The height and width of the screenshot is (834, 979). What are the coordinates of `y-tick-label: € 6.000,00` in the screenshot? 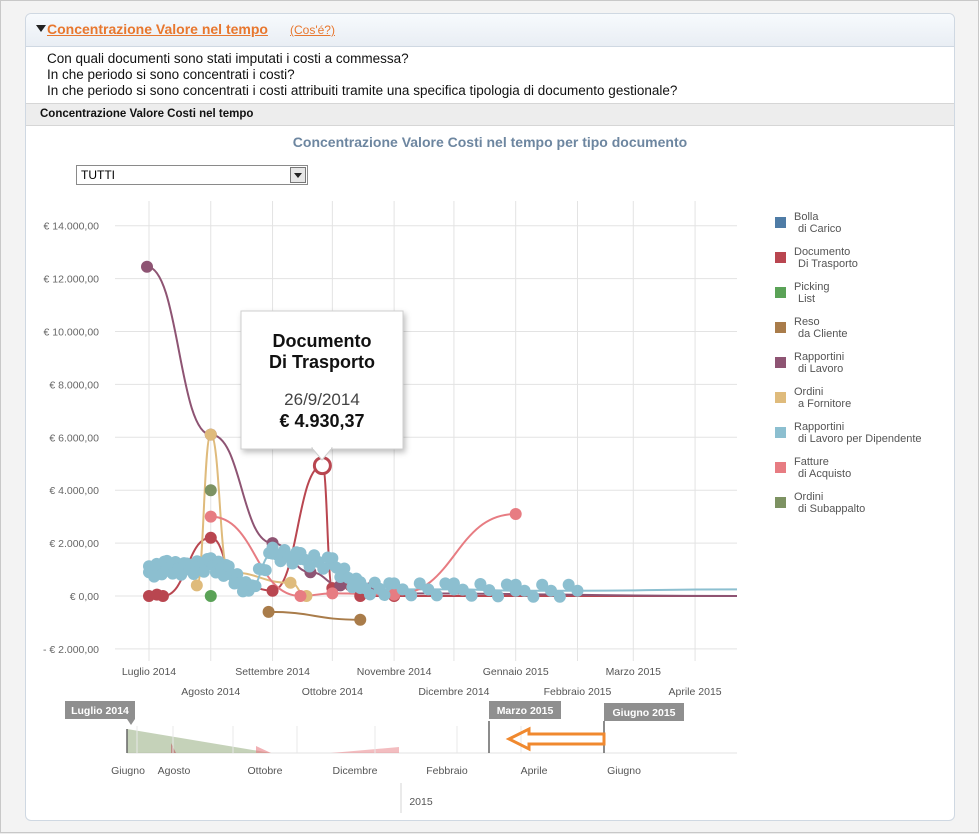 It's located at (74, 438).